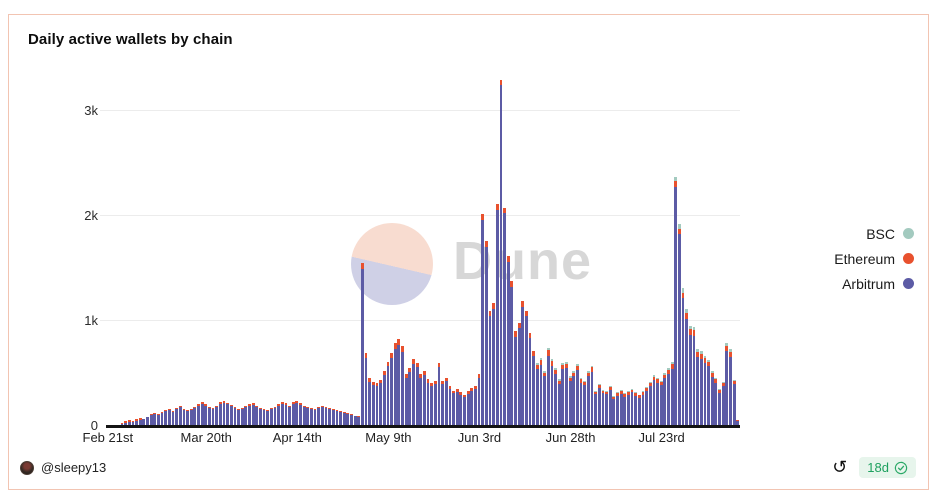 Image resolution: width=939 pixels, height=500 pixels. Describe the element at coordinates (890, 233) in the screenshot. I see `legend-item-bsc: BSC` at that location.